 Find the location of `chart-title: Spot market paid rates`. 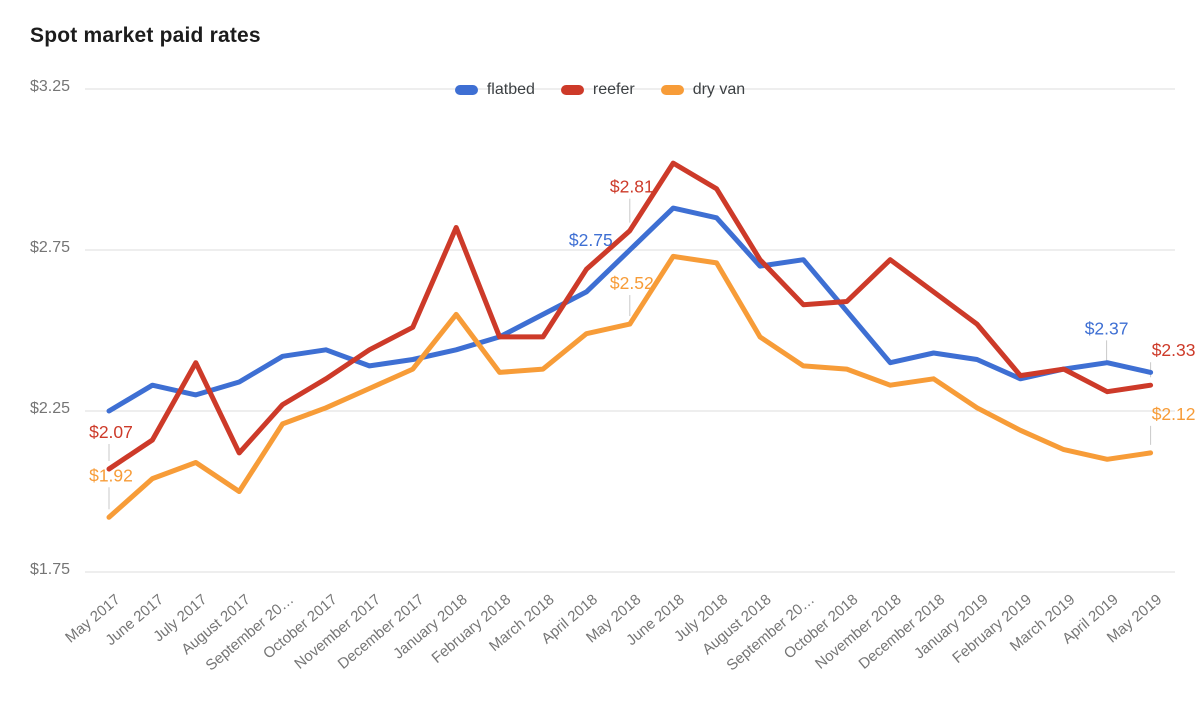

chart-title: Spot market paid rates is located at coordinates (145, 35).